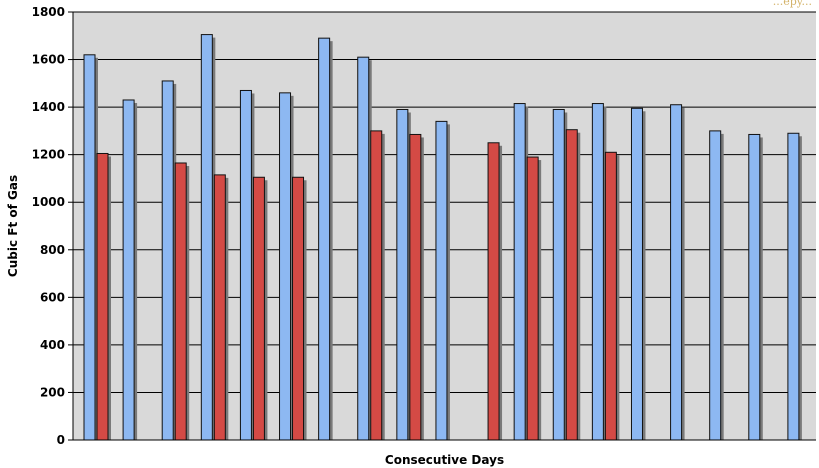 The image size is (819, 468). I want to click on y-tick-label: 1800, so click(48, 12).